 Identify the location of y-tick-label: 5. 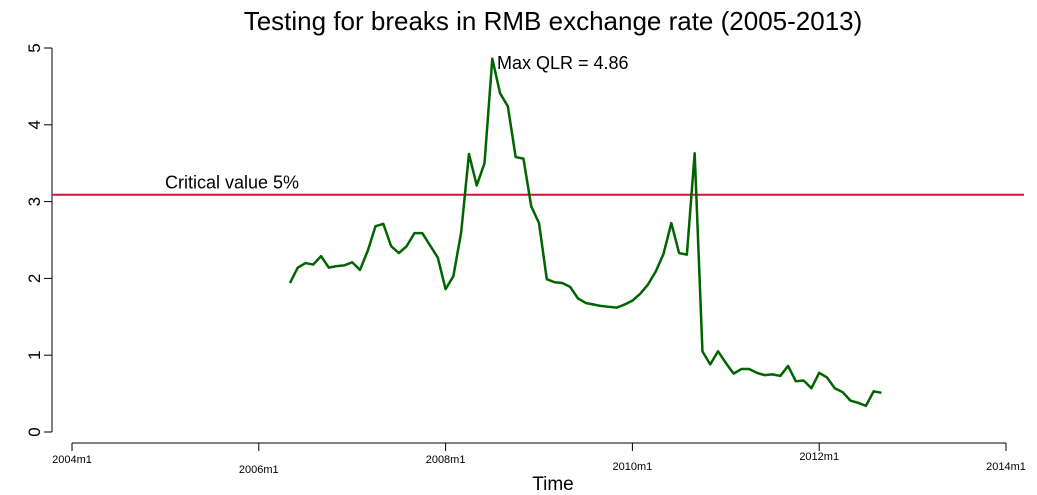
(34, 47).